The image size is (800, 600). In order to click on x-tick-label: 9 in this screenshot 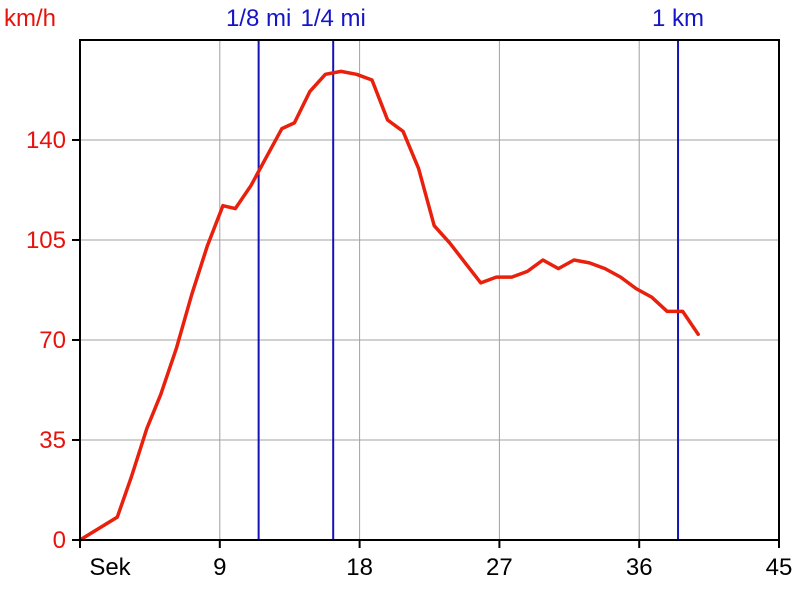, I will do `click(219, 567)`.